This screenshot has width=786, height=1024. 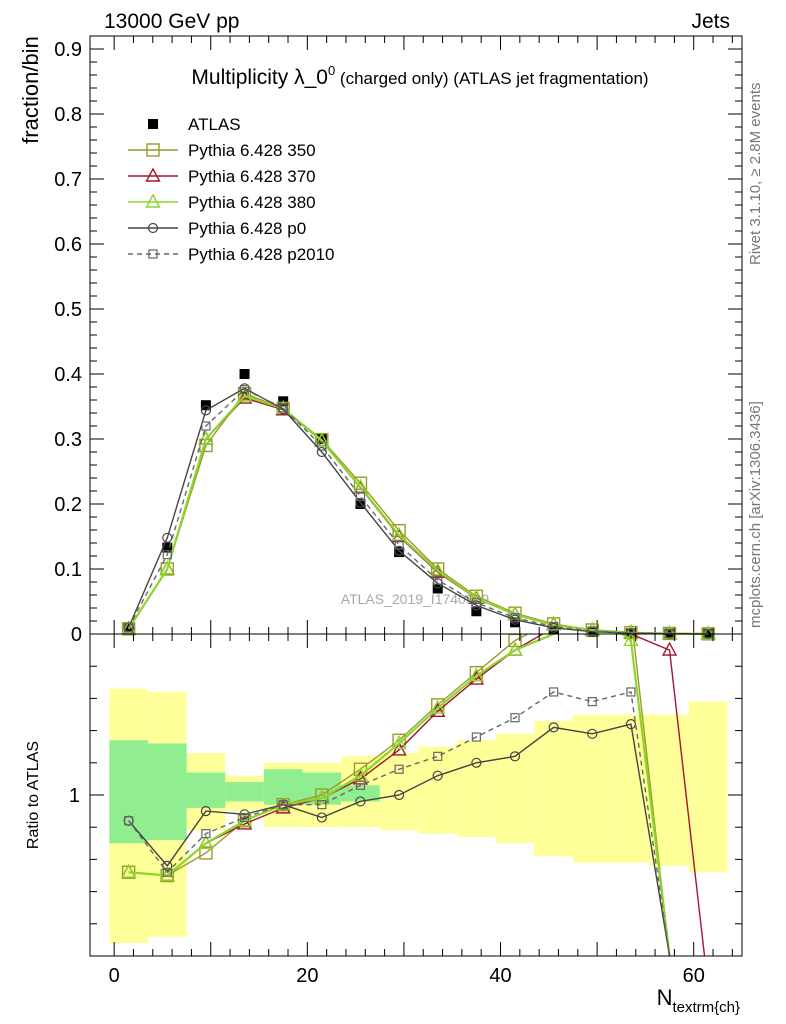 I want to click on legend-label: Pythia 6.428 370, so click(x=252, y=176).